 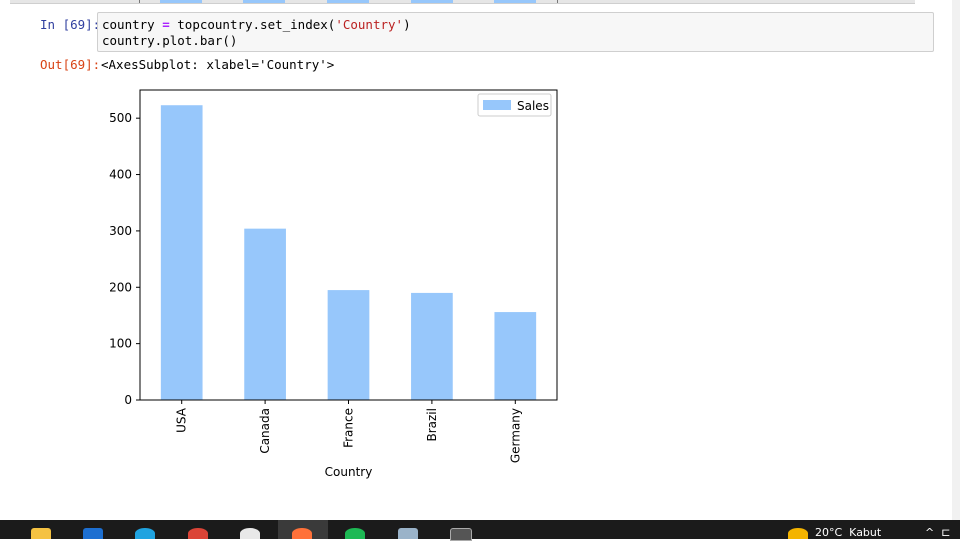 I want to click on code-text: ), so click(x=407, y=24).